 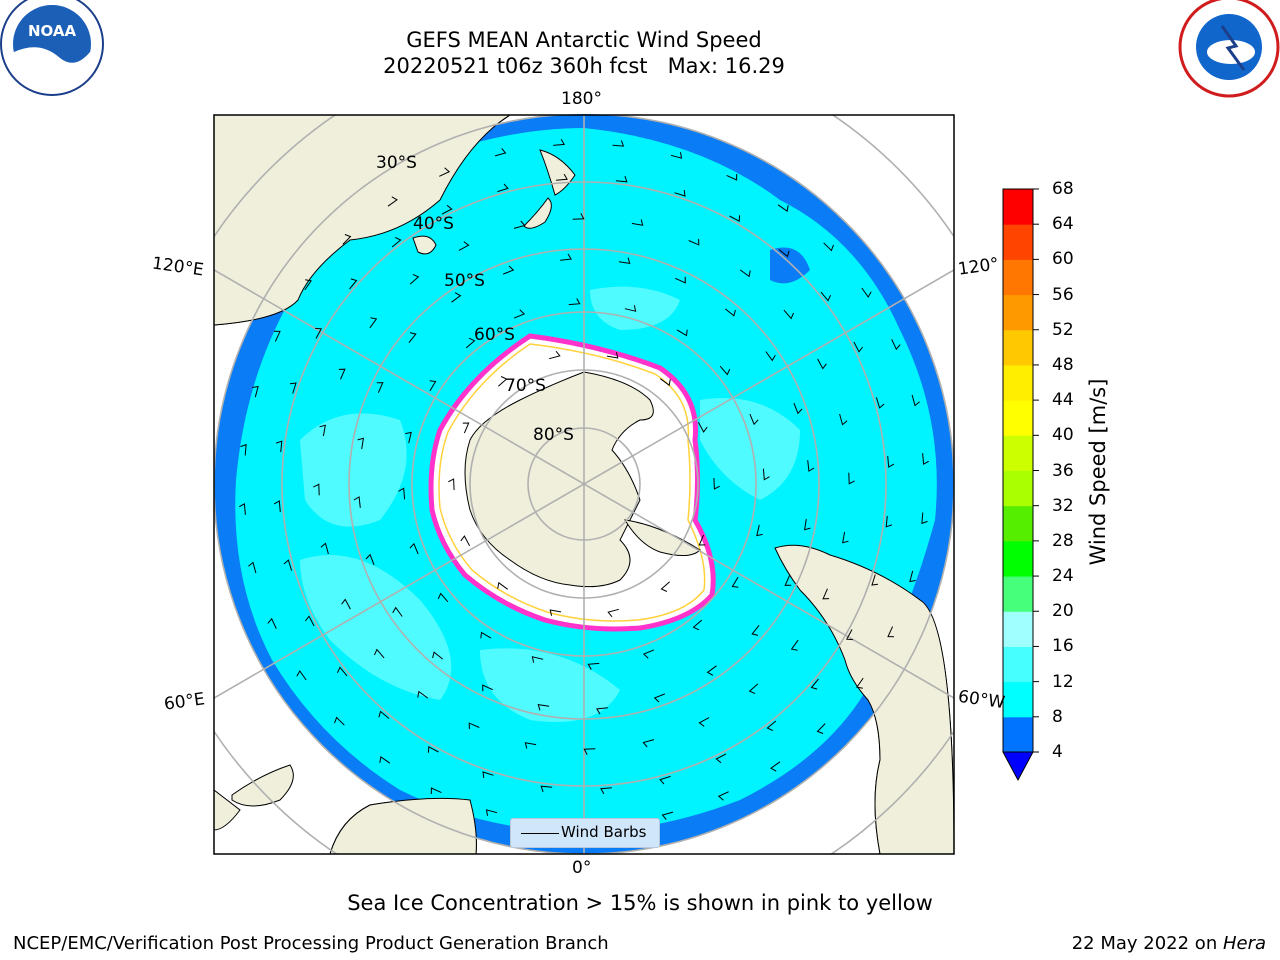 I want to click on svg-text: NOAA, so click(x=52, y=31).